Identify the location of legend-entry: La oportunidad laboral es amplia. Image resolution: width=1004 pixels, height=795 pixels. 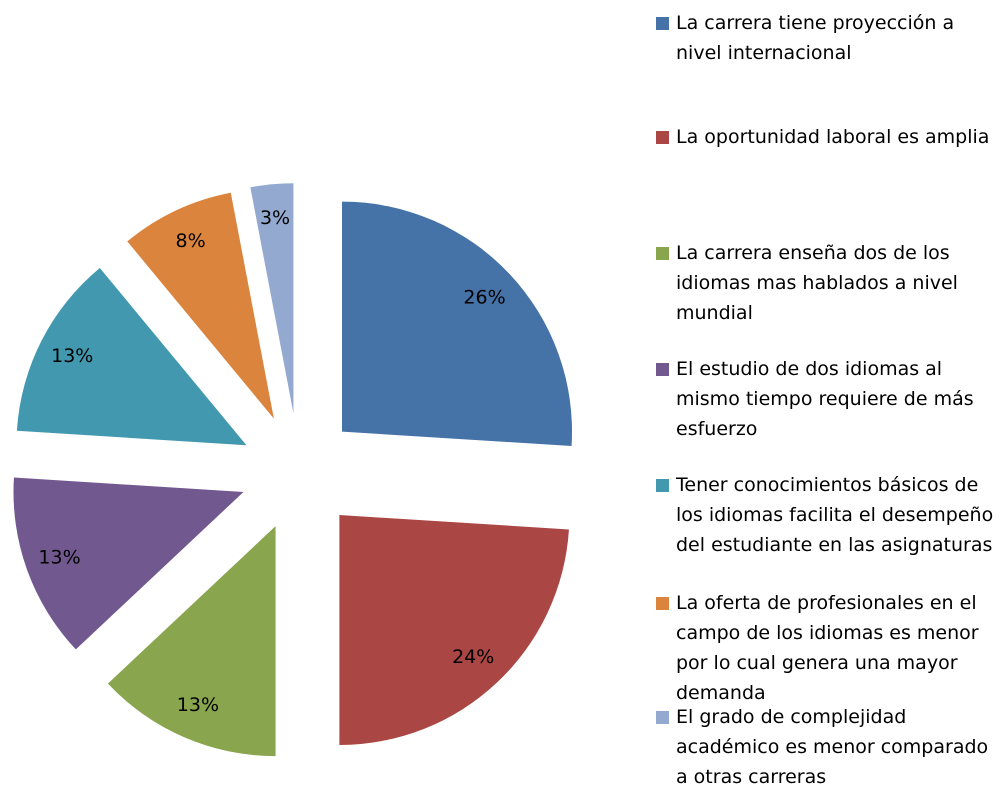
(829, 137).